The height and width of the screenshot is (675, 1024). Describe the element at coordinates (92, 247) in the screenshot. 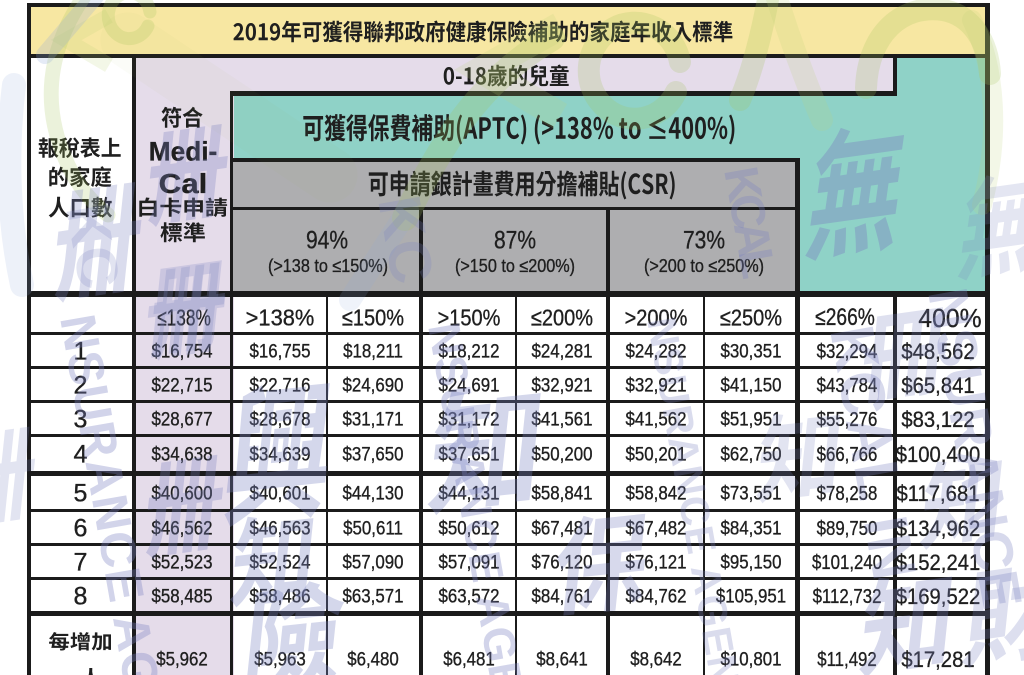

I see `svg-text: KC` at that location.